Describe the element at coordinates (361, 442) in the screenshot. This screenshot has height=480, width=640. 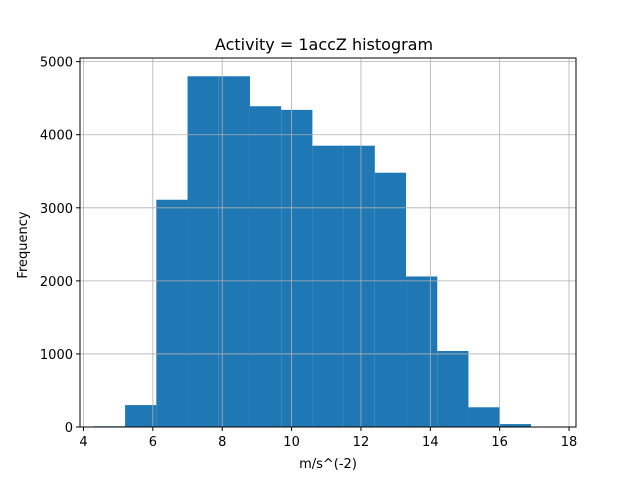
I see `x-tick-label: 12` at that location.